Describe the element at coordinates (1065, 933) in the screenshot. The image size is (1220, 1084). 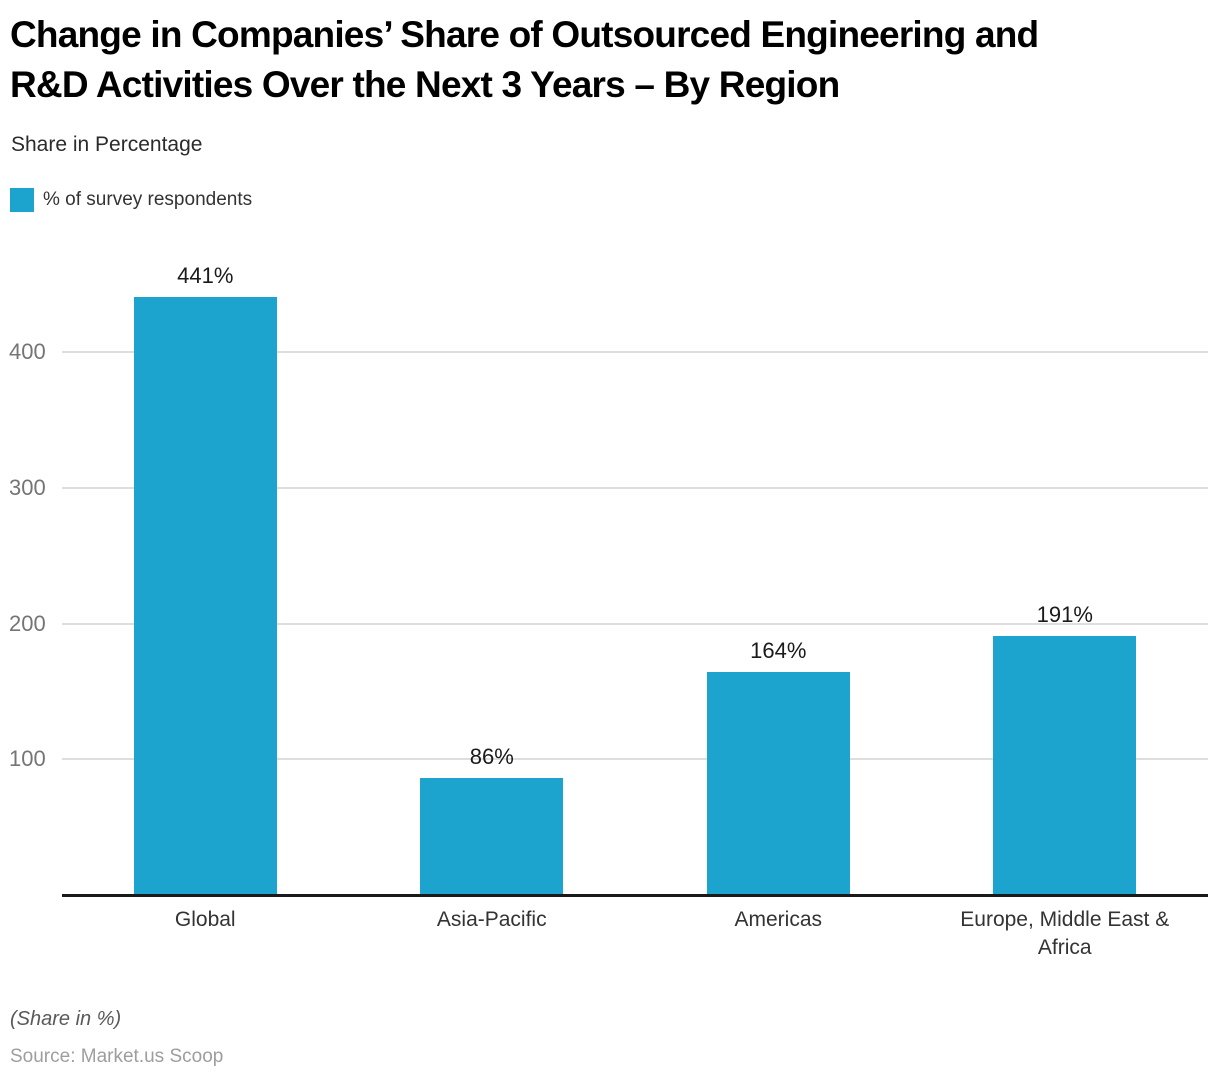
I see `x-axis-label: Europe, Middle East & Africa` at that location.